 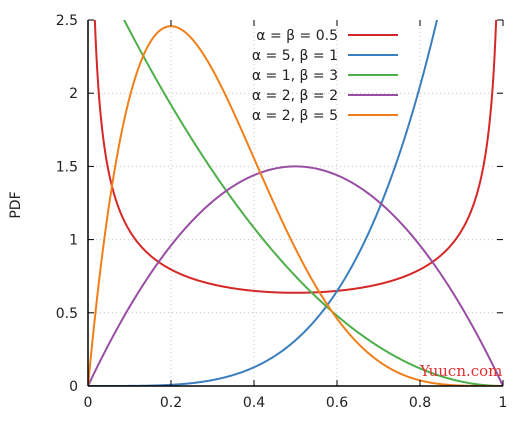 I want to click on y-tick-label: 1.5, so click(x=67, y=167).